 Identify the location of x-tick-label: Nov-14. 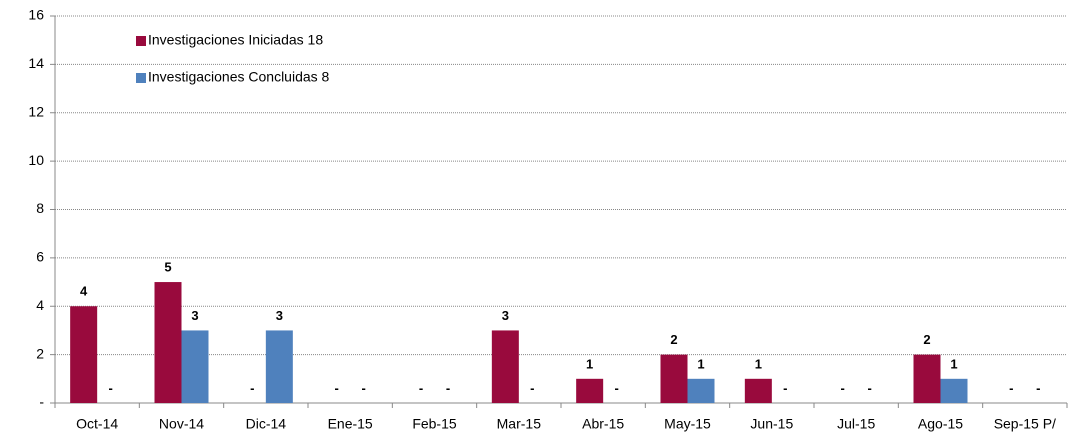
(181, 424).